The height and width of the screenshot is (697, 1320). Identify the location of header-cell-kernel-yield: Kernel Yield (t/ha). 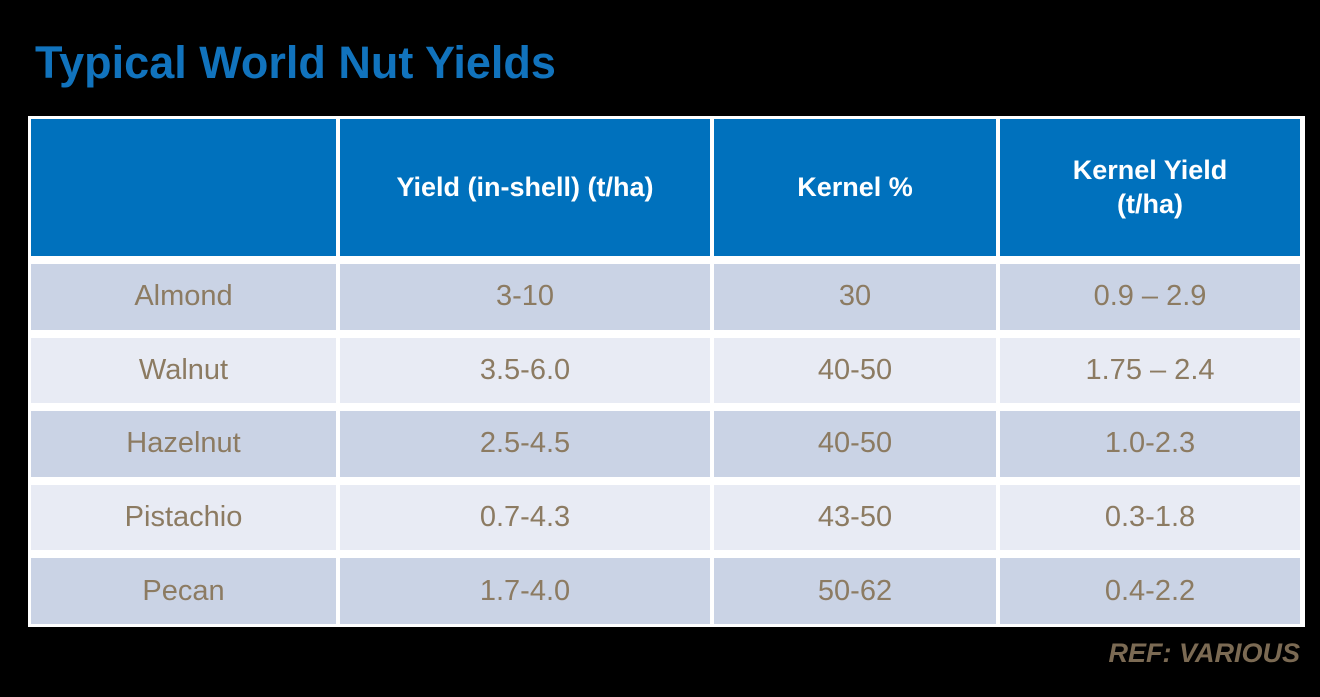
(1150, 187).